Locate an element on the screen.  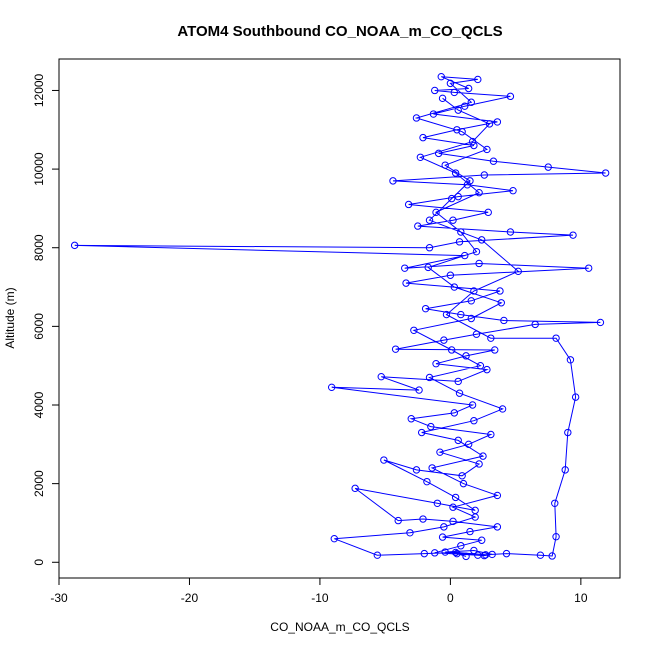
y-axis-label: Altitude (m) is located at coordinates (10, 317).